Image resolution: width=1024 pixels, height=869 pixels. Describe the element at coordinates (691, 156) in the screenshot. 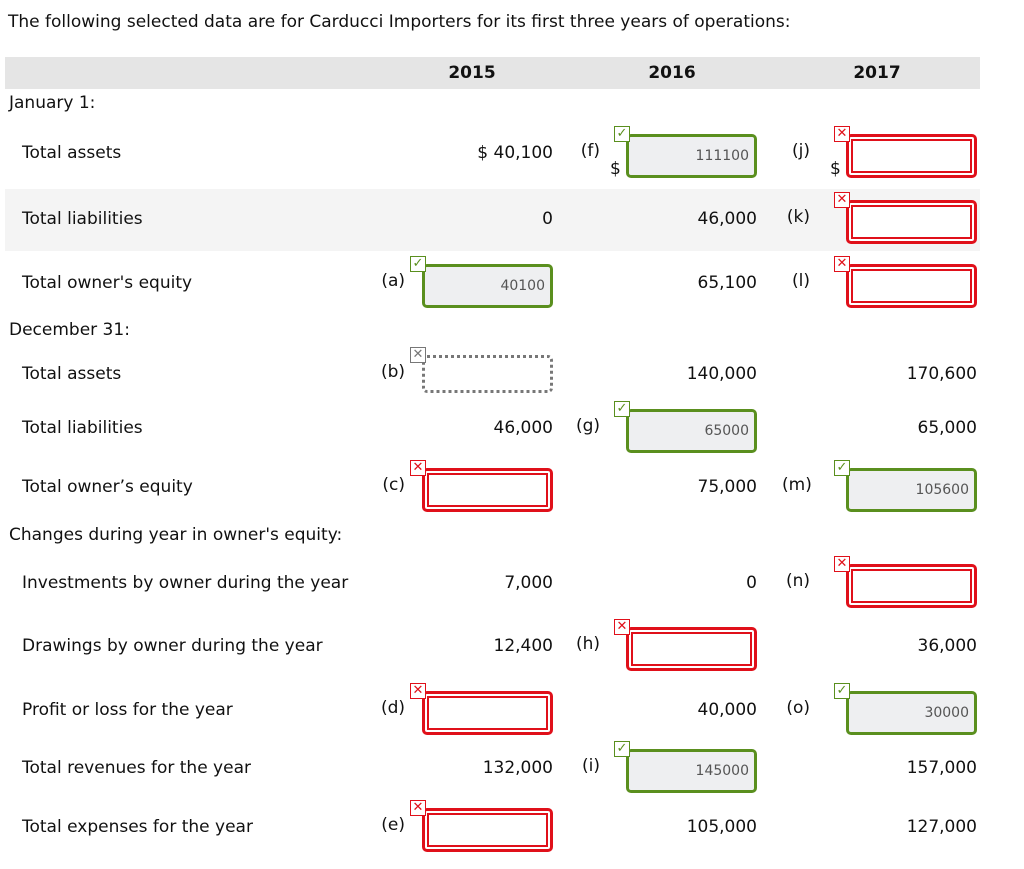

I see `answer-input-f: 111100` at that location.